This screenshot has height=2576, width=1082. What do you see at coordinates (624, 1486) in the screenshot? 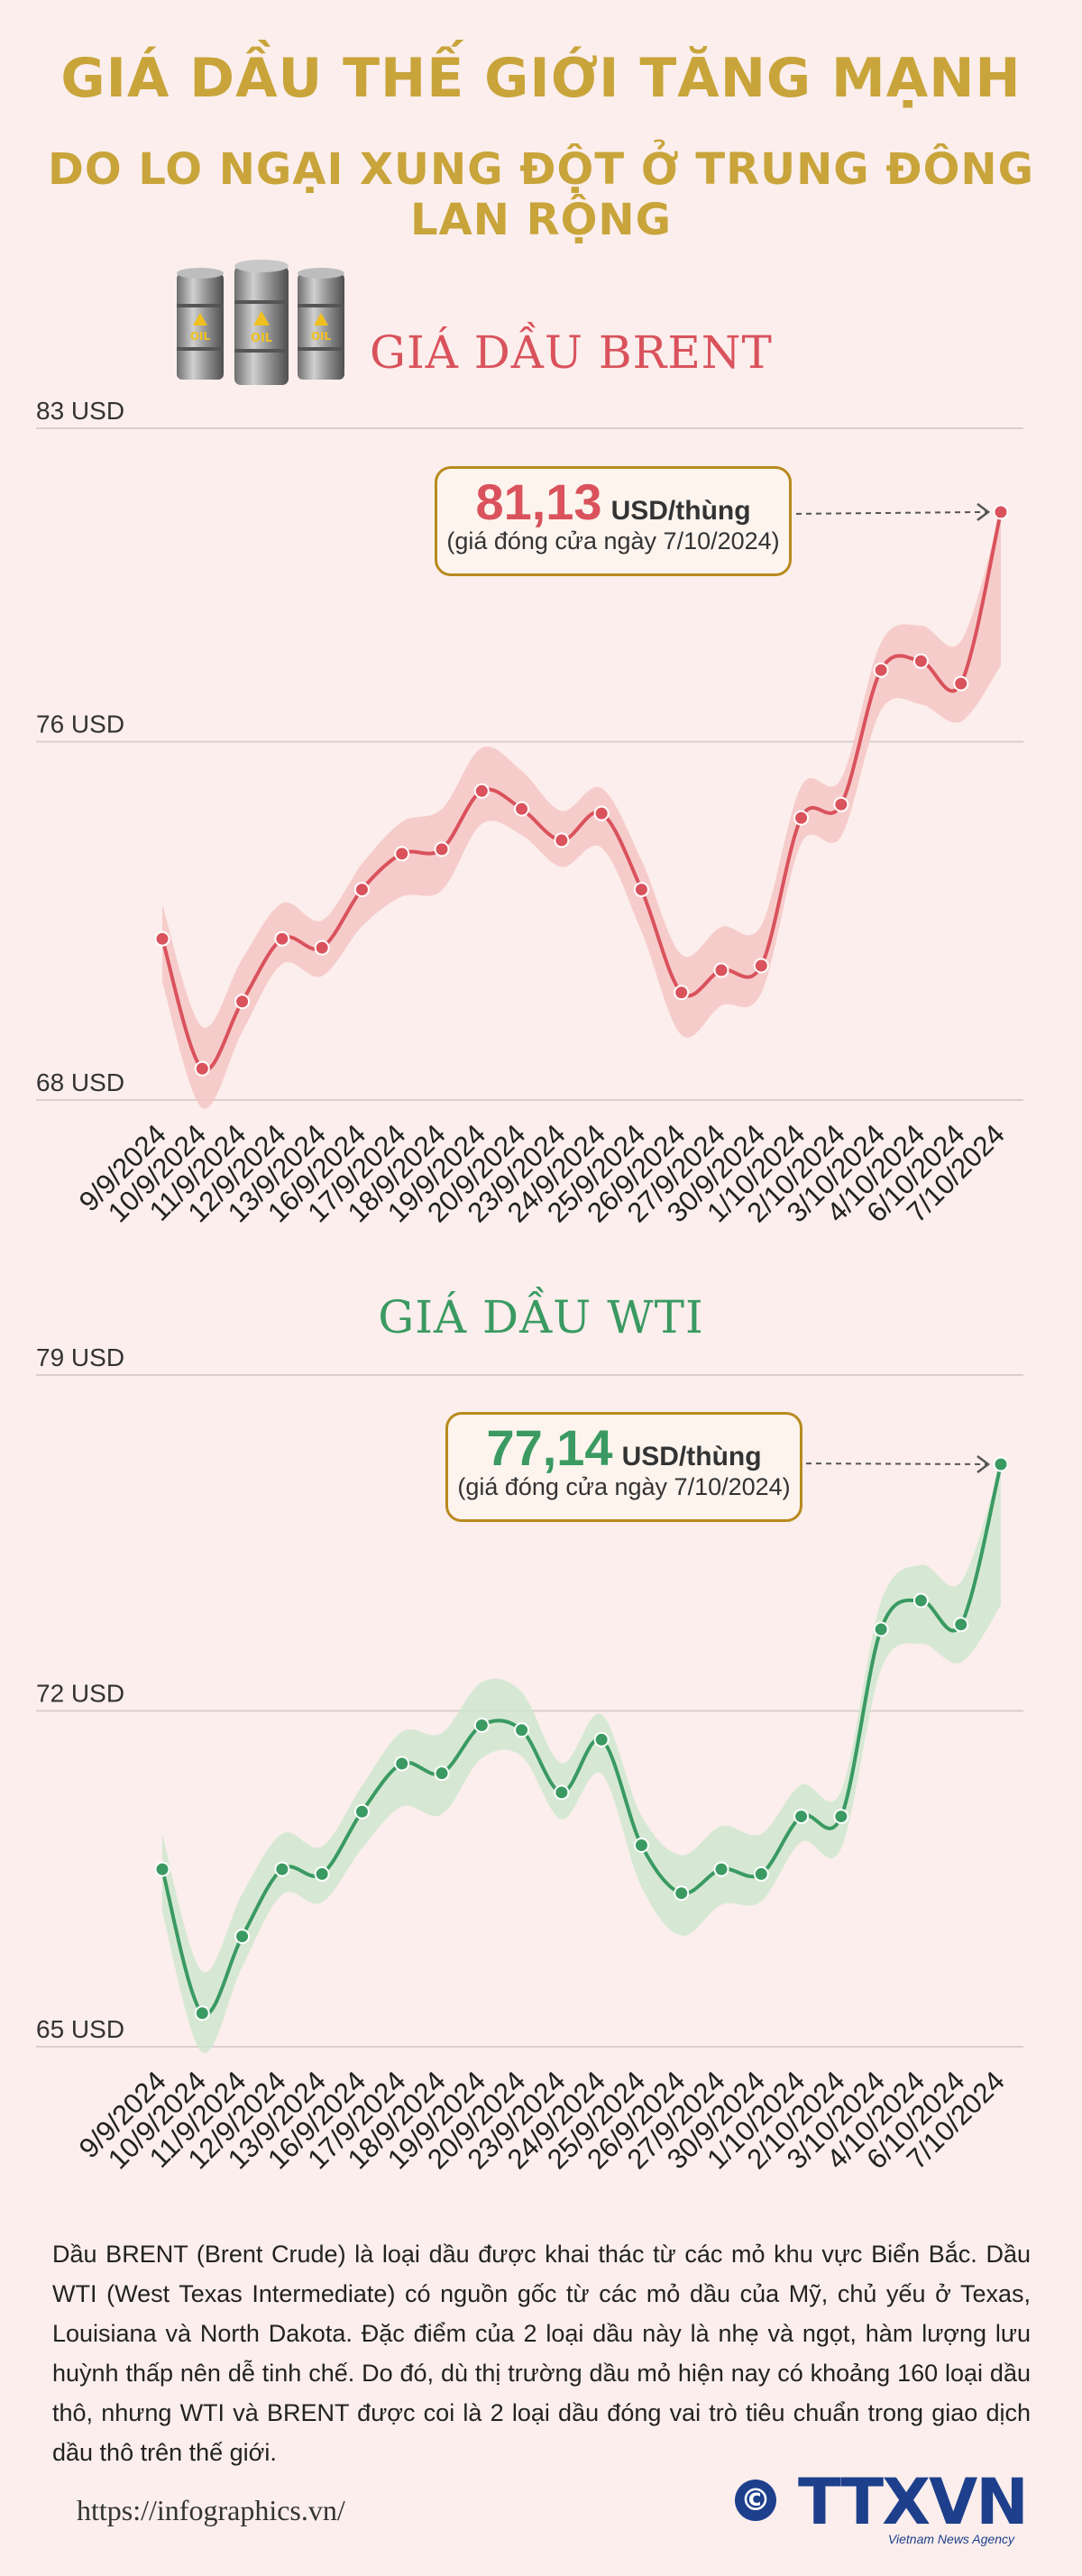
I see `wti-price-note: (giá đóng cửa ngày 7/10/2024)` at bounding box center [624, 1486].